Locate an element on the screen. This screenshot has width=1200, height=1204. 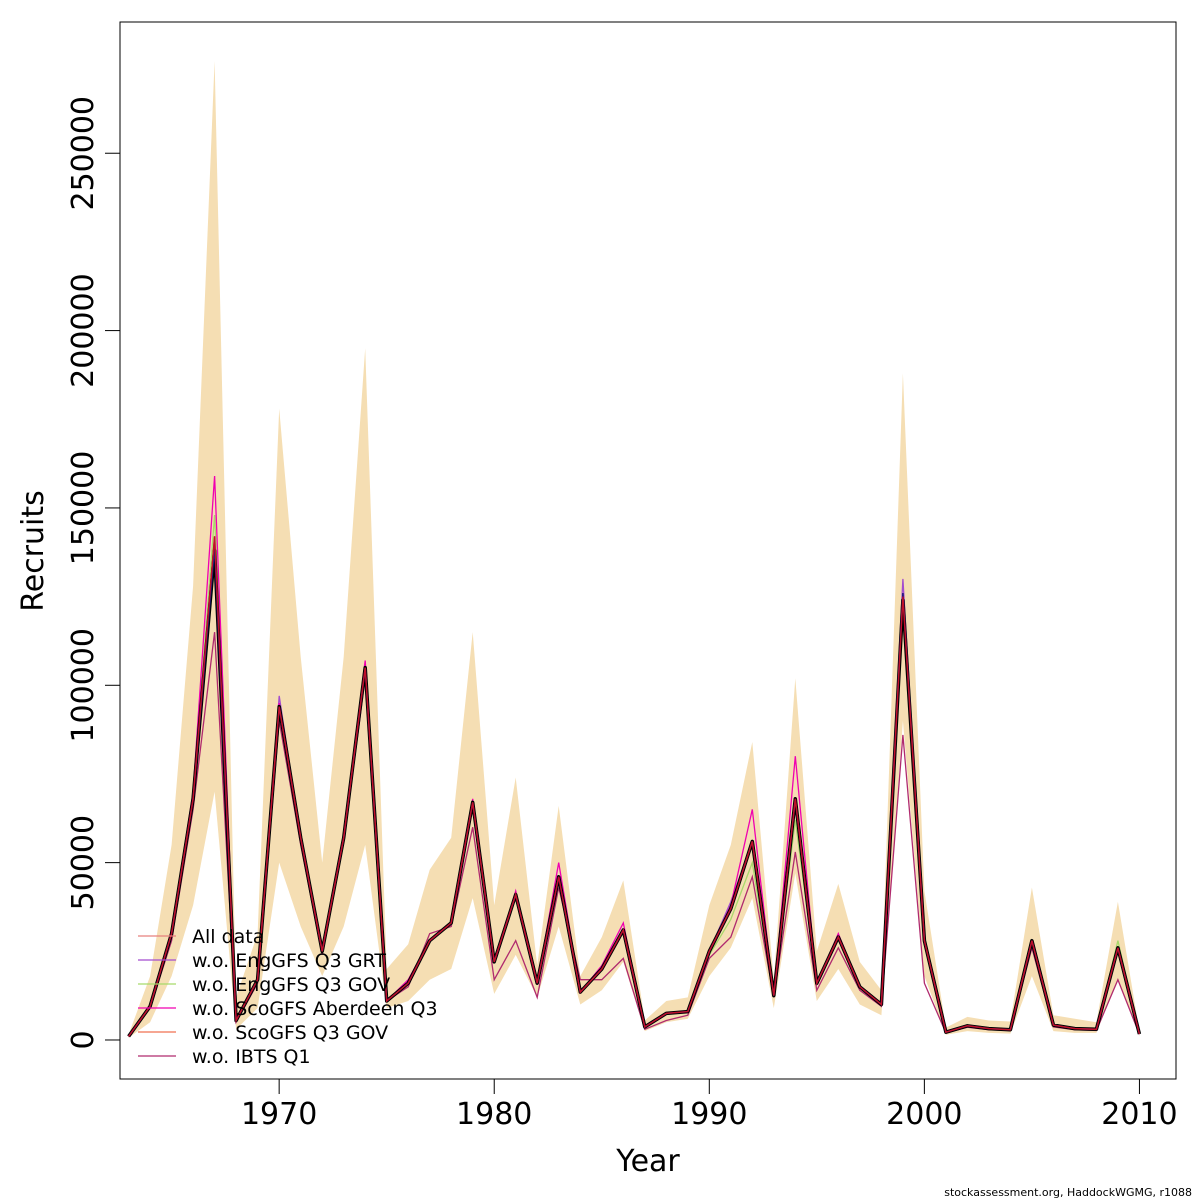
y-axis-title: Recruits is located at coordinates (33, 551).